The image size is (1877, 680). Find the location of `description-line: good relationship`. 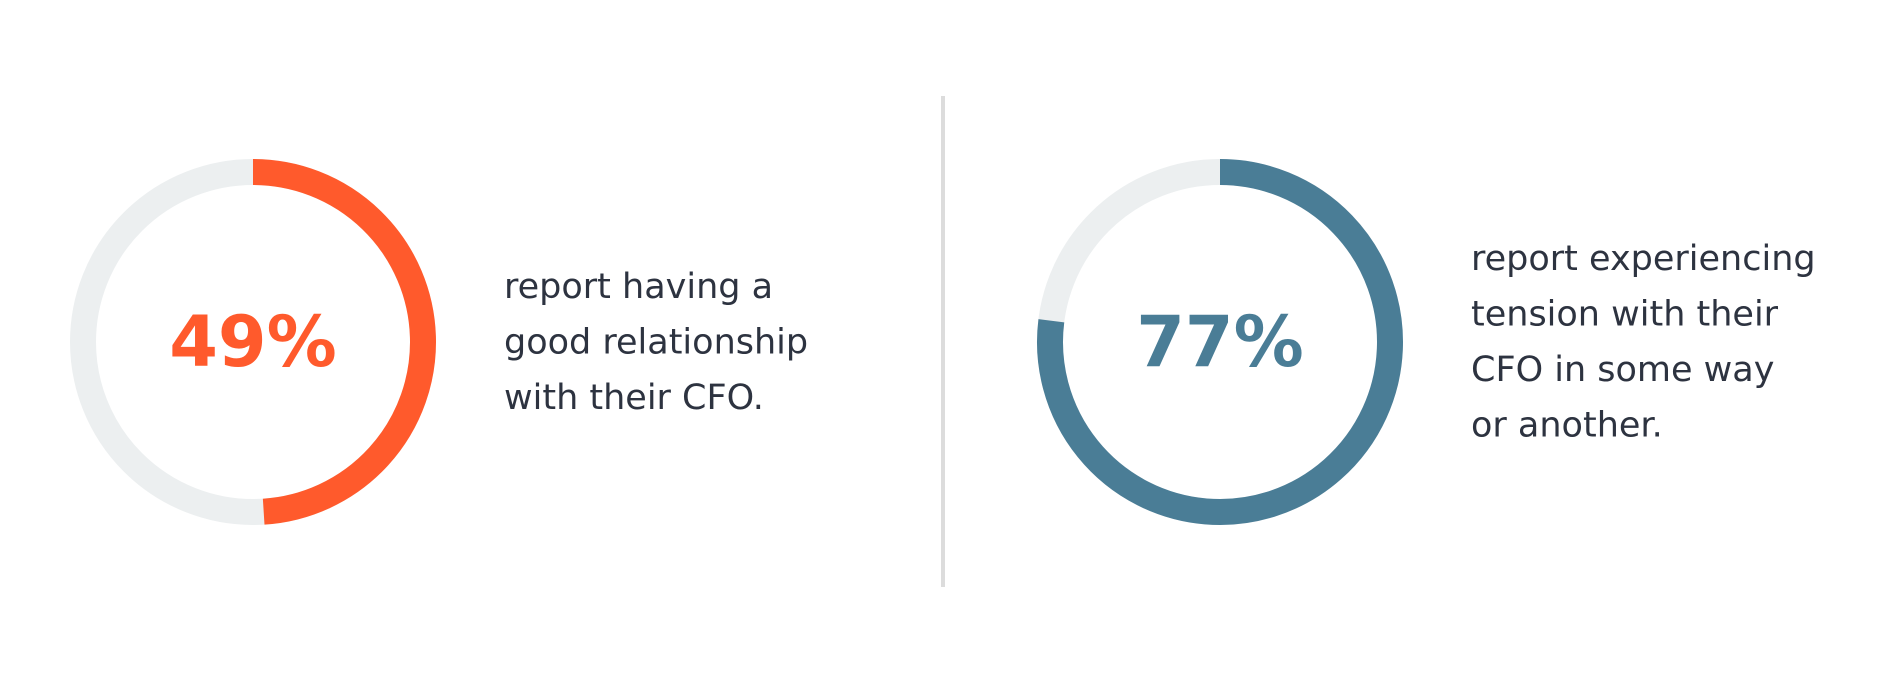

description-line: good relationship is located at coordinates (656, 343).